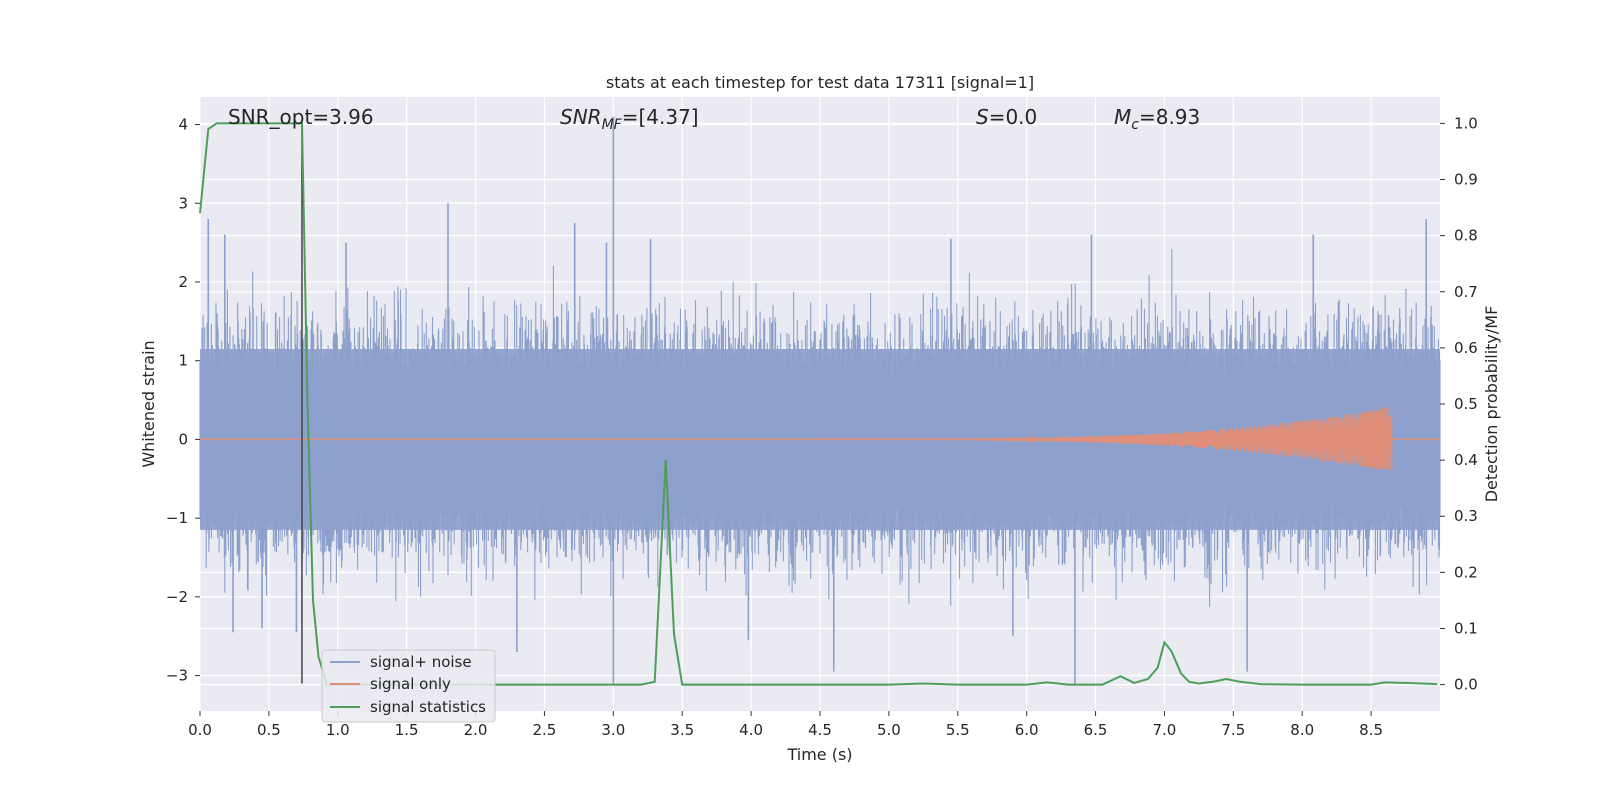 The width and height of the screenshot is (1600, 800). I want to click on yl-tick-label-3: 0, so click(183, 439).